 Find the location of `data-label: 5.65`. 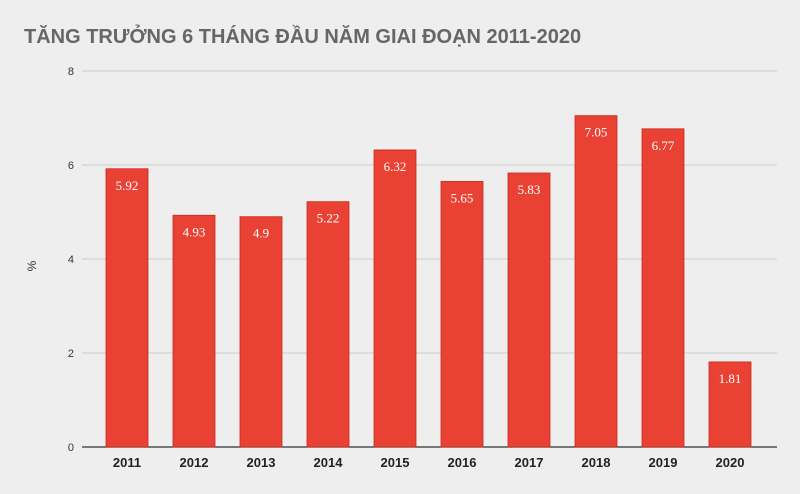

data-label: 5.65 is located at coordinates (462, 197).